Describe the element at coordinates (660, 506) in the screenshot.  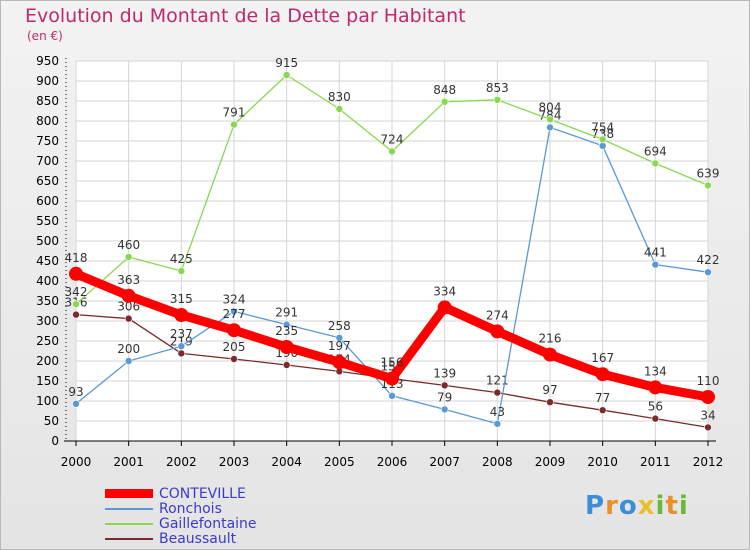
I see `logo-letter: i` at that location.